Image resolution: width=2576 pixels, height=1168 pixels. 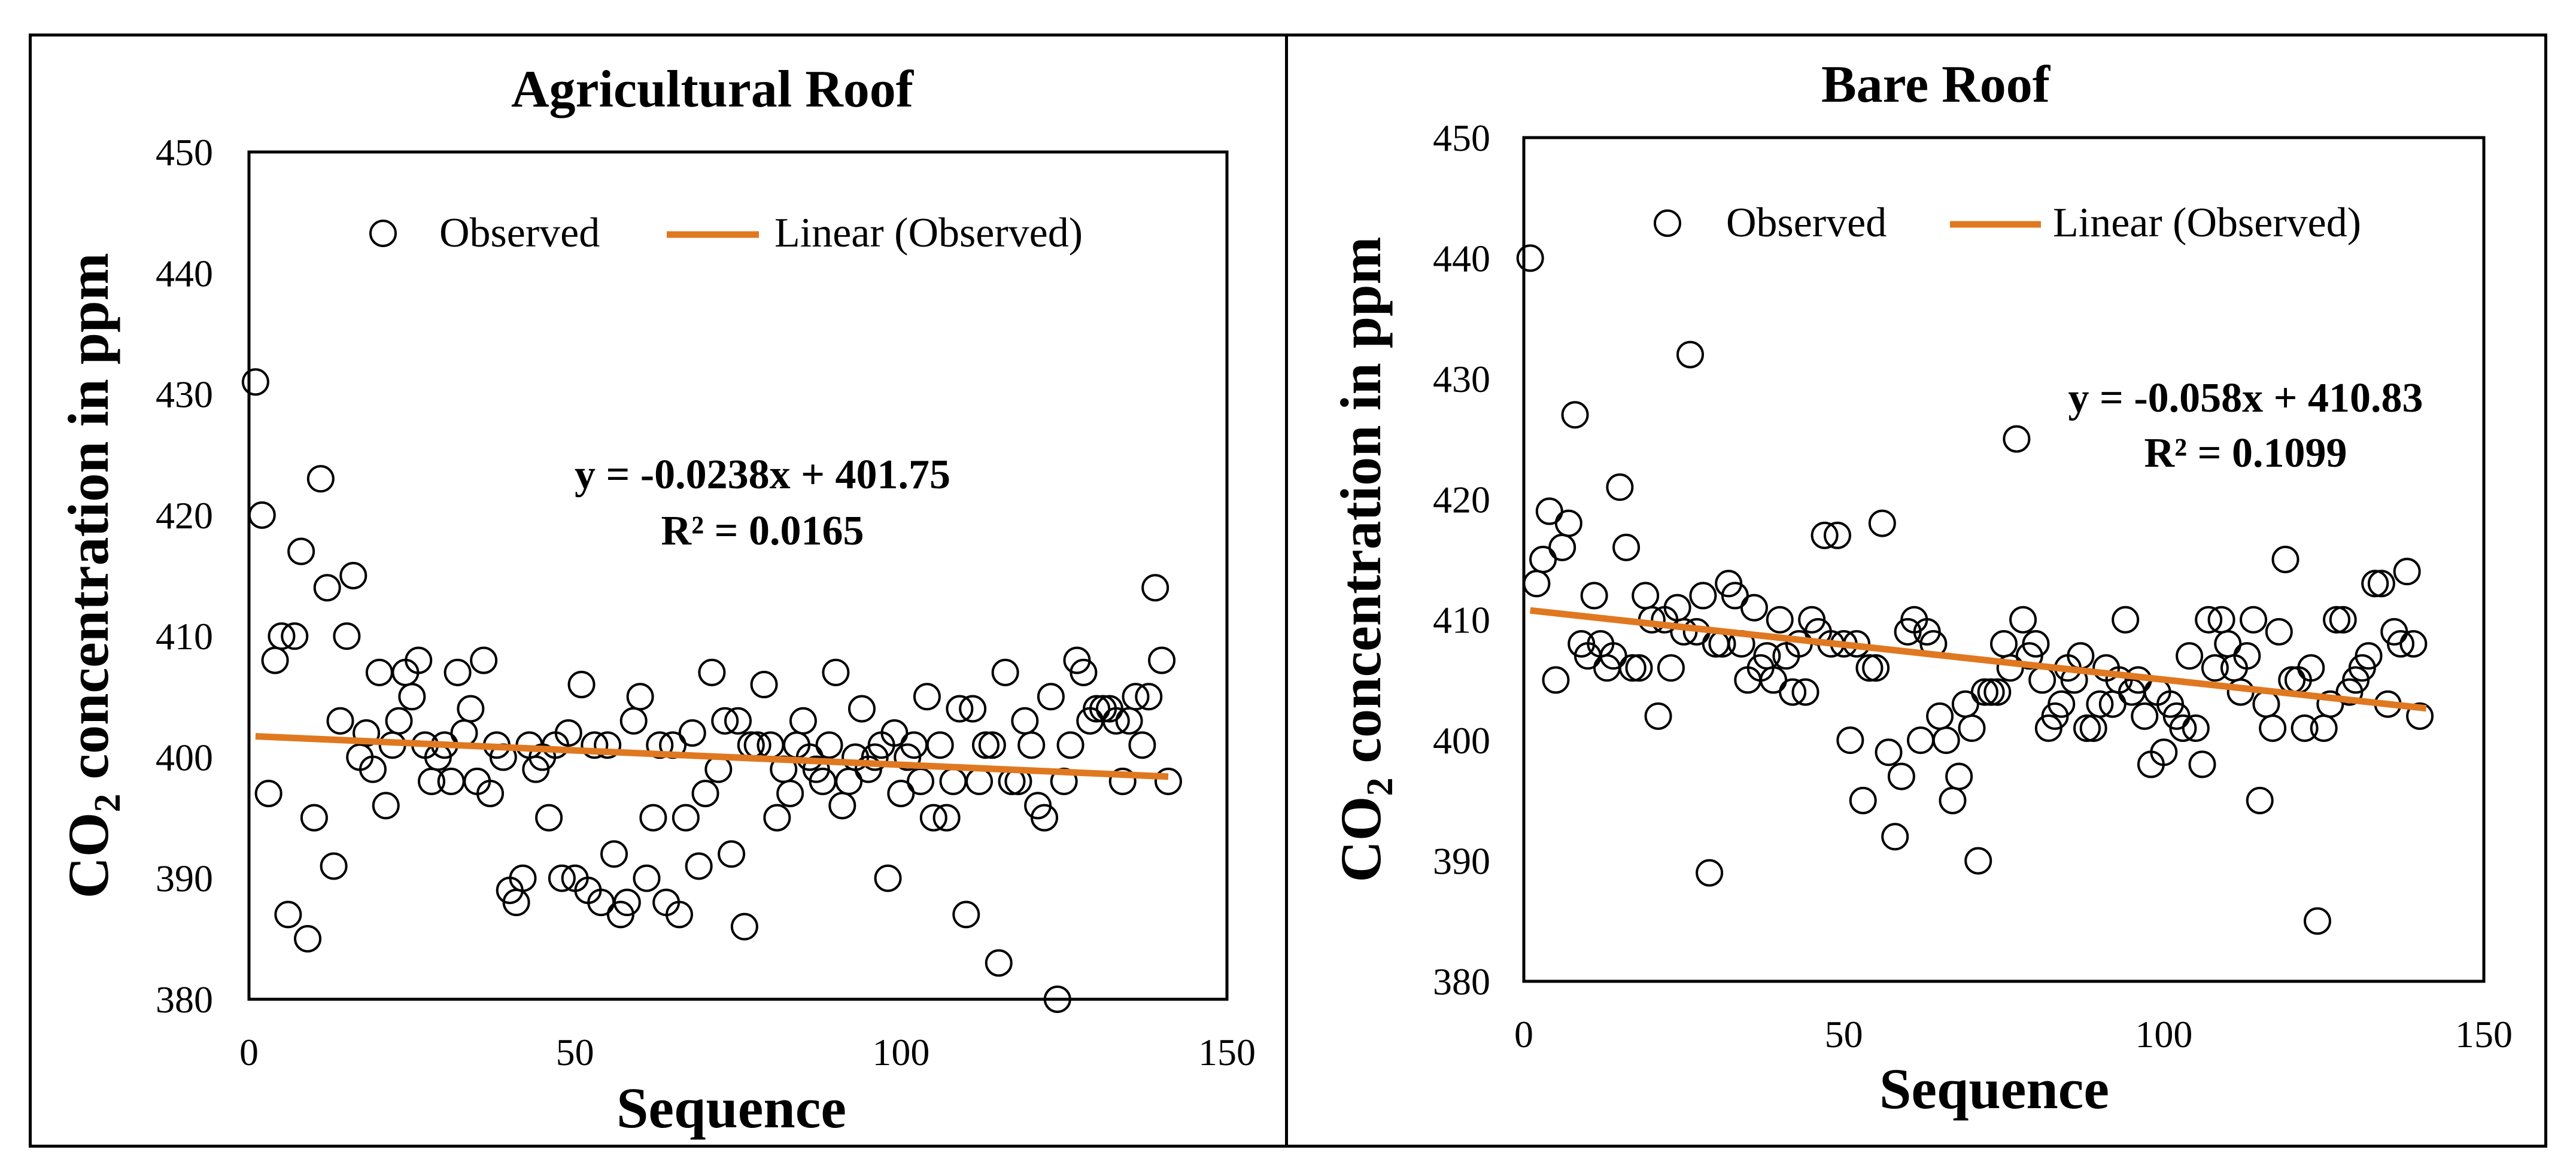 I want to click on trendline, so click(x=712, y=756).